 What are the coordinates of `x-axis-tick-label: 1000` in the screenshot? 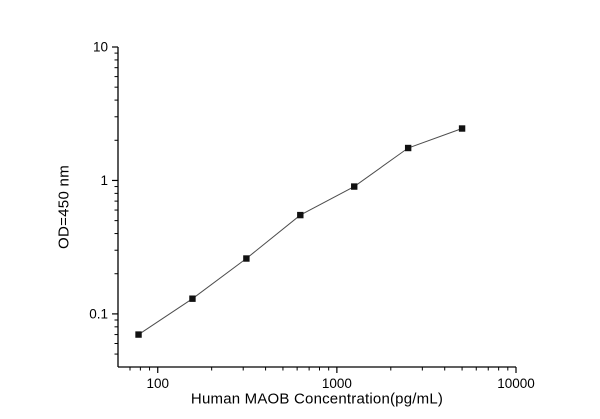 It's located at (337, 383).